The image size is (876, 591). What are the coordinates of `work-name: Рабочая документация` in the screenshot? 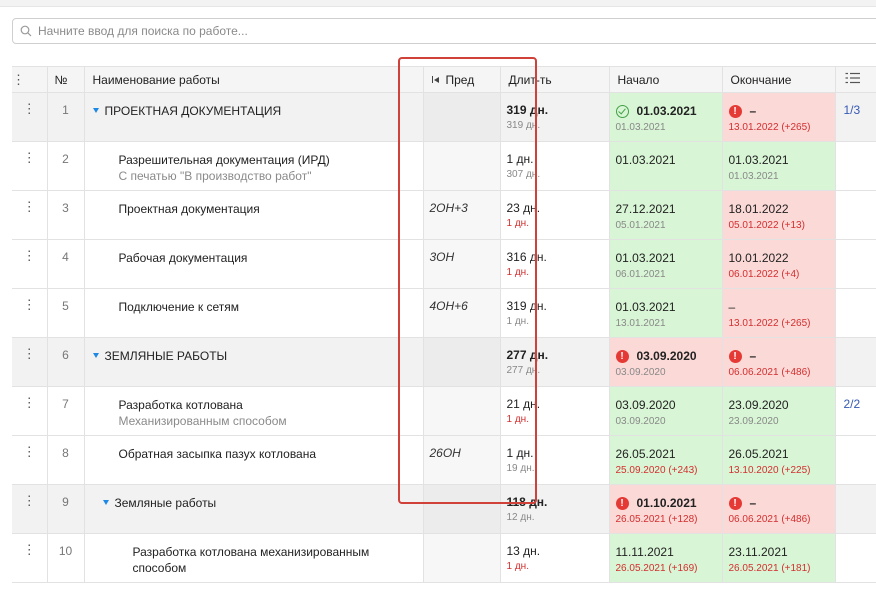 It's located at (183, 258).